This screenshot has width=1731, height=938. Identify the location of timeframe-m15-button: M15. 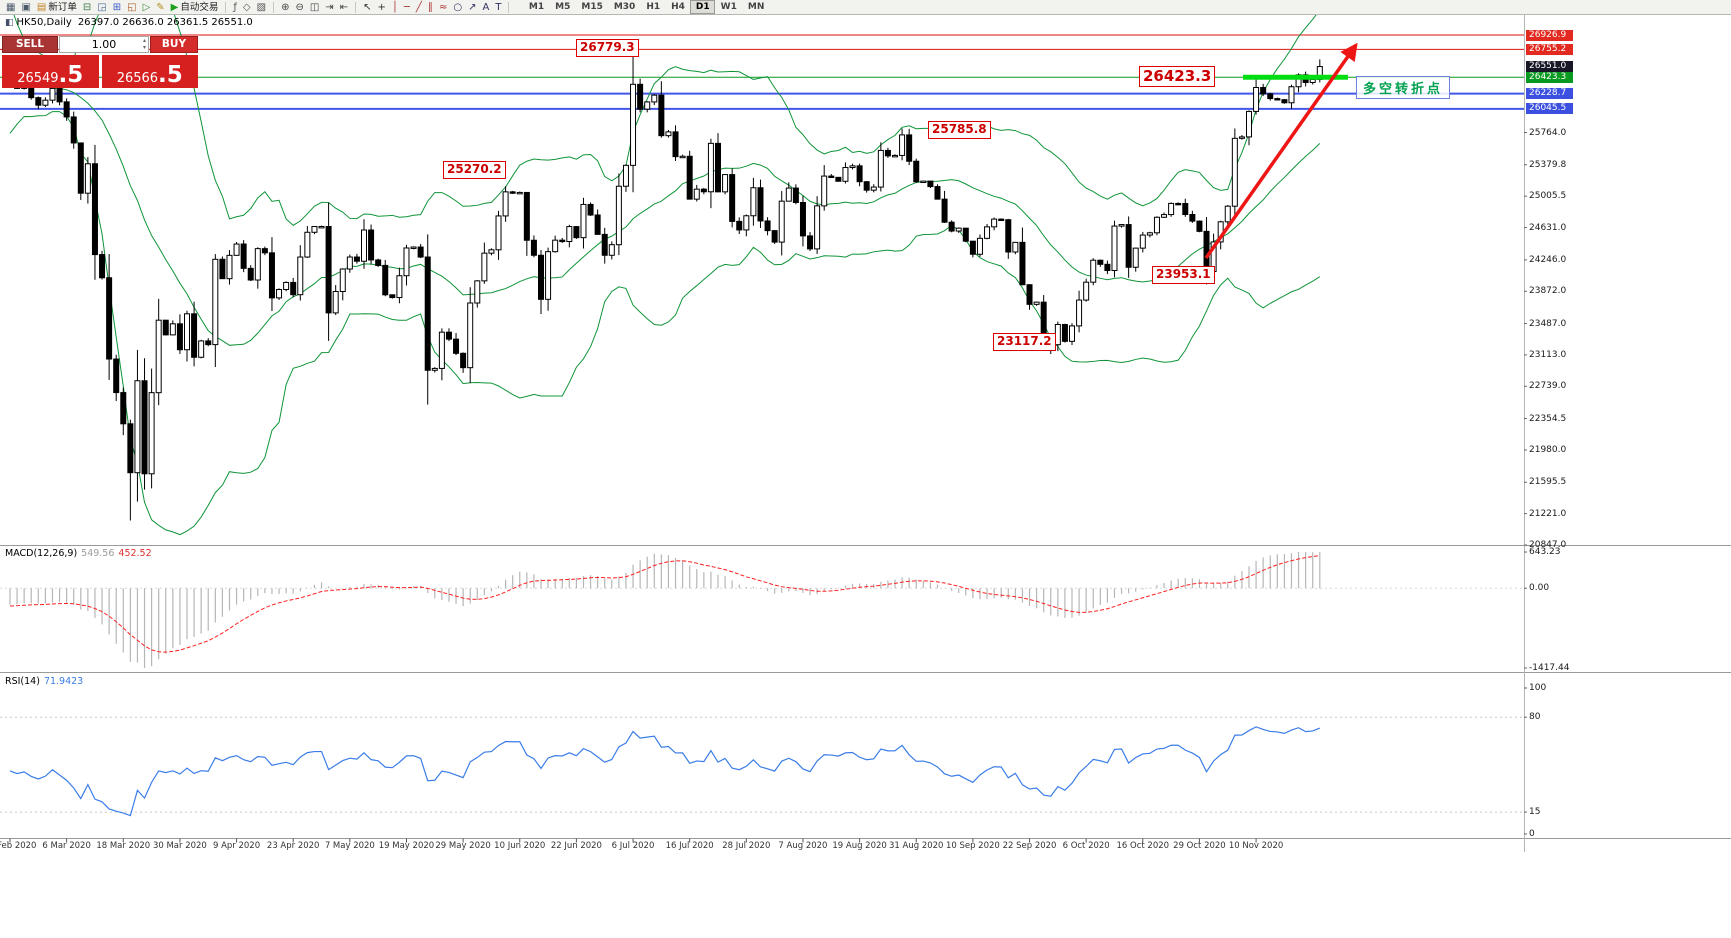
(592, 7).